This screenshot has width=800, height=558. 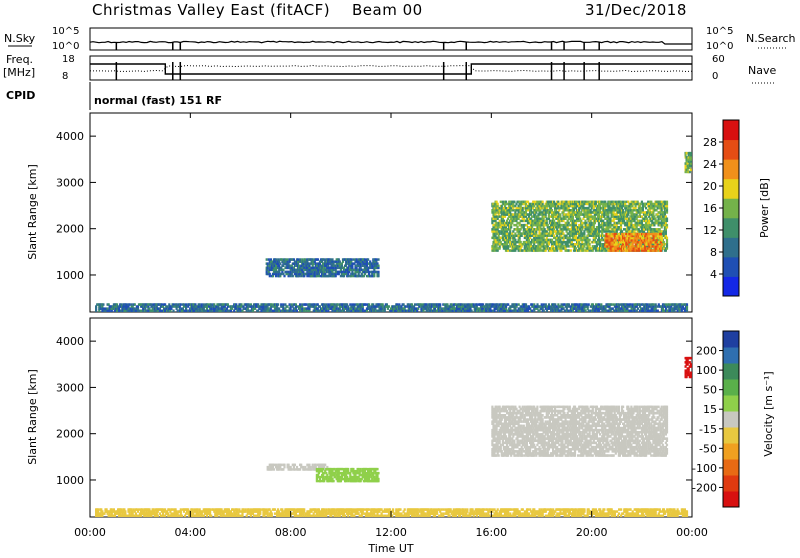 What do you see at coordinates (20, 38) in the screenshot?
I see `nsky-label: N.Sky` at bounding box center [20, 38].